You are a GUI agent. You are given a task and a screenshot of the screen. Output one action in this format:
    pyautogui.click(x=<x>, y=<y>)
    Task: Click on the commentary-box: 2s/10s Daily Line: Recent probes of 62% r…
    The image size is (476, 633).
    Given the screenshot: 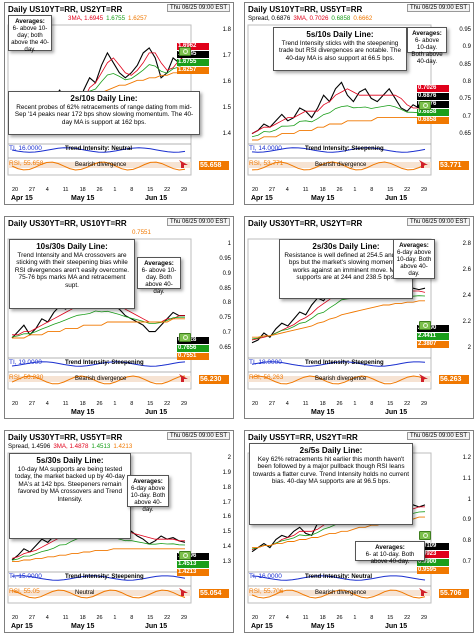 What is the action you would take?
    pyautogui.click(x=104, y=113)
    